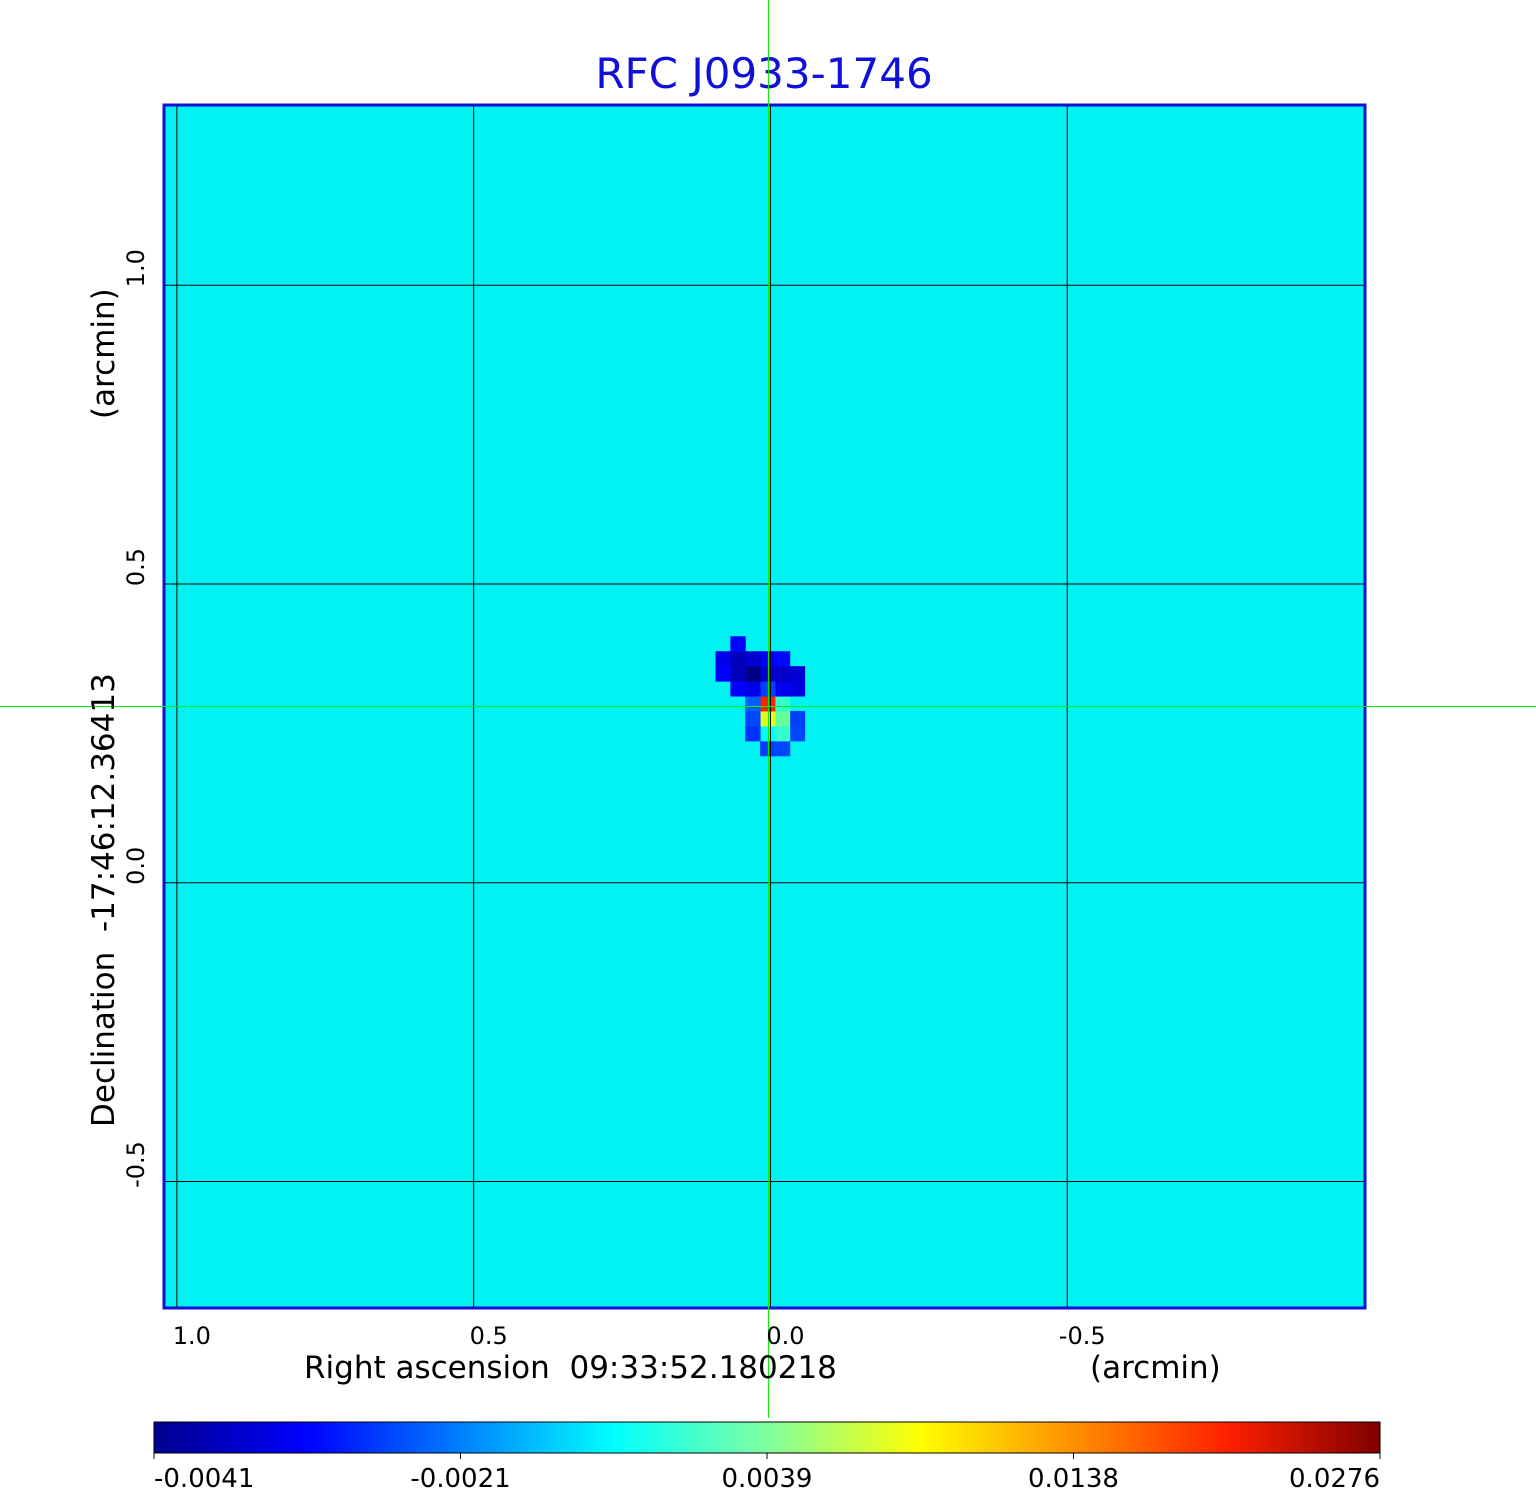 The width and height of the screenshot is (1536, 1511). I want to click on x-axis-label: Right ascension 09:33:52.180218, so click(570, 1368).